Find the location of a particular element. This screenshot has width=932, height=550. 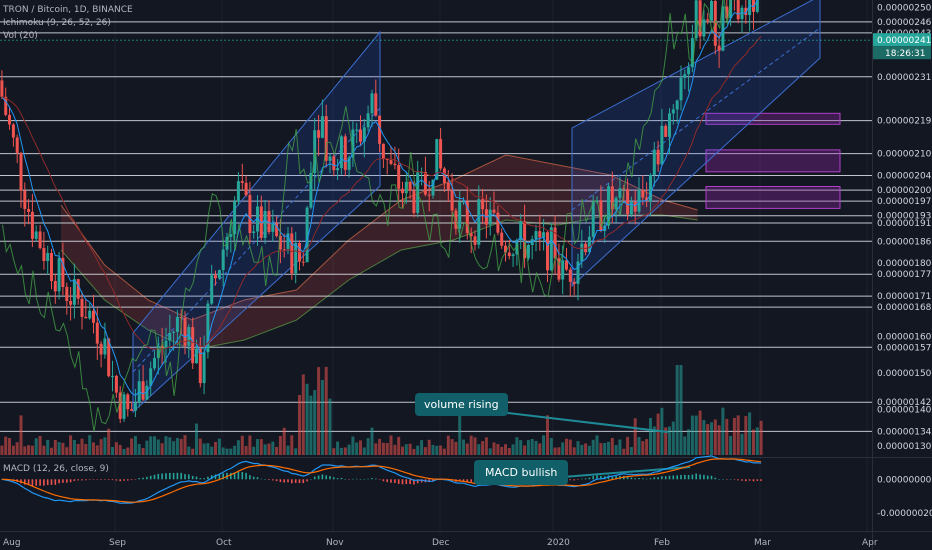

countdown-bg is located at coordinates (902, 53).